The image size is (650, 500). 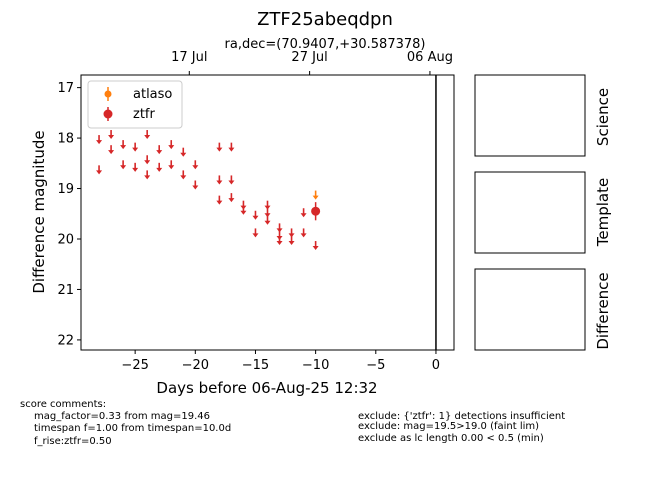 What do you see at coordinates (195, 365) in the screenshot?
I see `x-tick-label: −20` at bounding box center [195, 365].